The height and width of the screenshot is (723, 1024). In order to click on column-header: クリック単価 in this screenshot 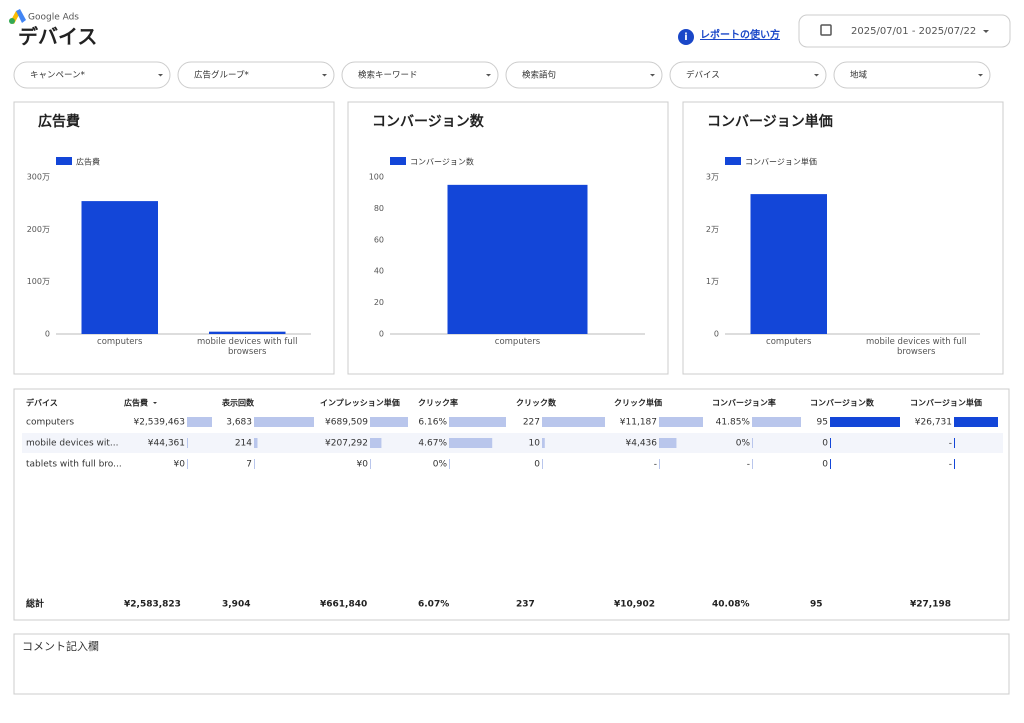, I will do `click(638, 403)`.